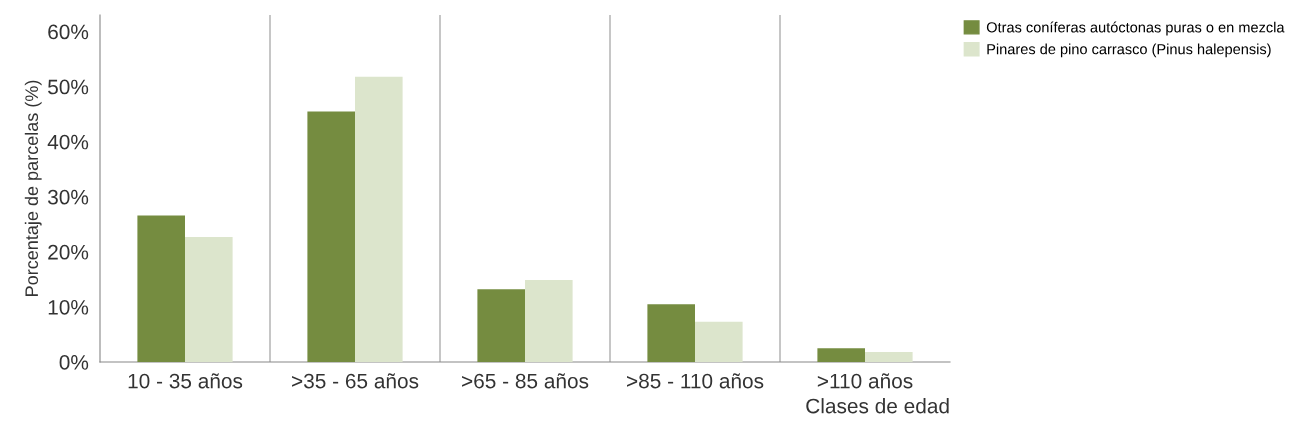 The height and width of the screenshot is (439, 1309). What do you see at coordinates (74, 362) in the screenshot?
I see `y-tick-label: 0%` at bounding box center [74, 362].